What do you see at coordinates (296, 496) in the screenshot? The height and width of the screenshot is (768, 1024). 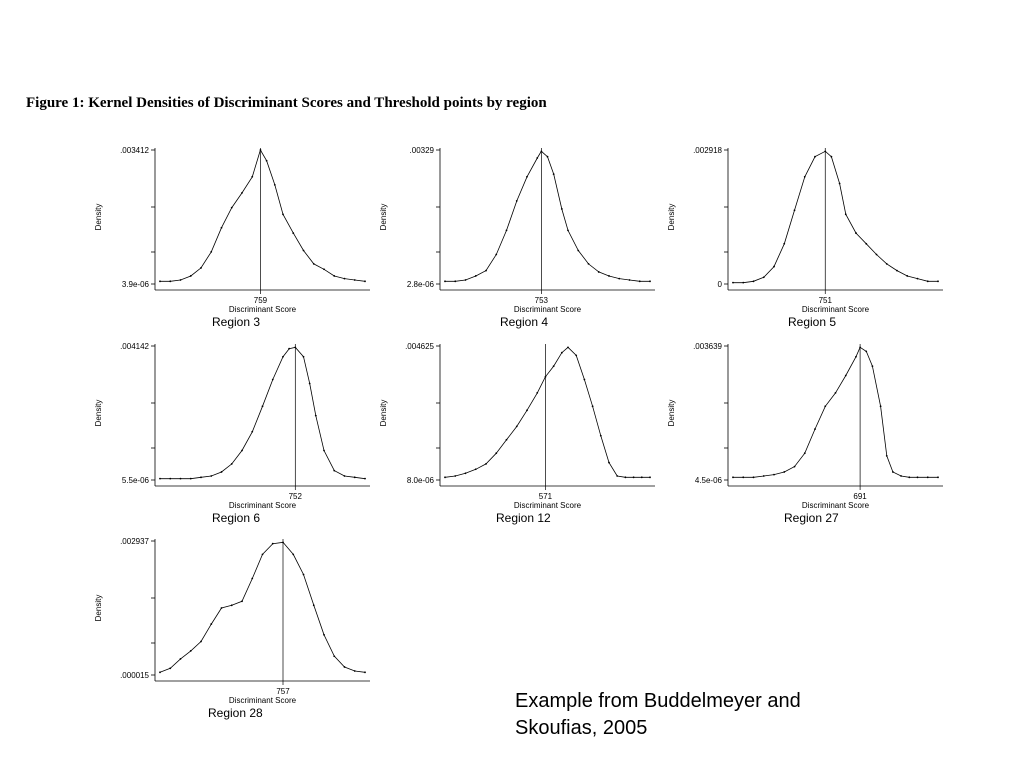 I see `threshold-label: 752` at bounding box center [296, 496].